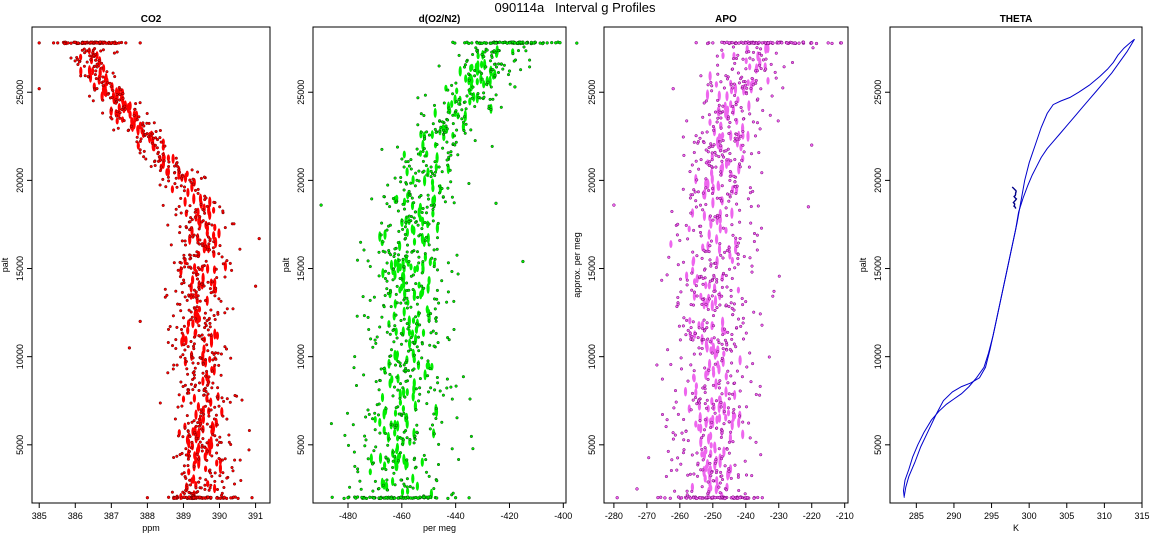 This screenshot has height=550, width=1150. What do you see at coordinates (878, 92) in the screenshot?
I see `y-tick-label: 25000` at bounding box center [878, 92].